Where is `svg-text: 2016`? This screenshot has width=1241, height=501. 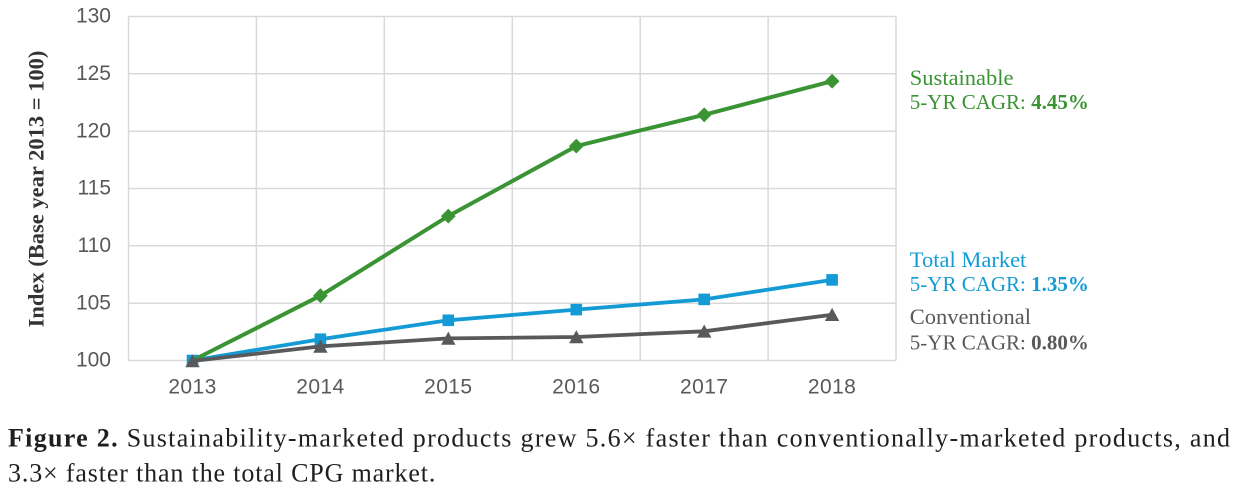
svg-text: 2016 is located at coordinates (576, 387).